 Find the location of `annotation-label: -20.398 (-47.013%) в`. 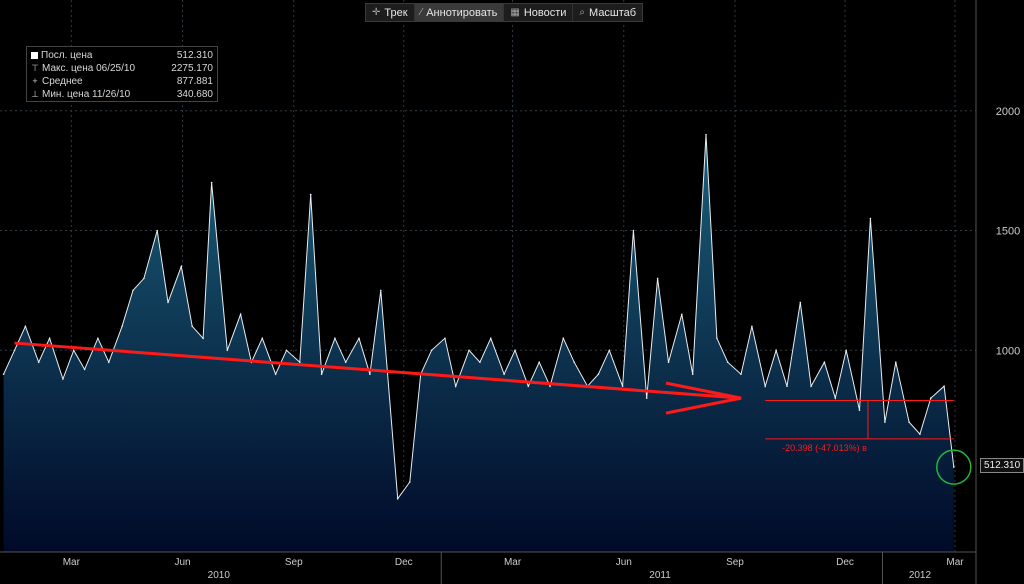

annotation-label: -20.398 (-47.013%) в is located at coordinates (824, 448).